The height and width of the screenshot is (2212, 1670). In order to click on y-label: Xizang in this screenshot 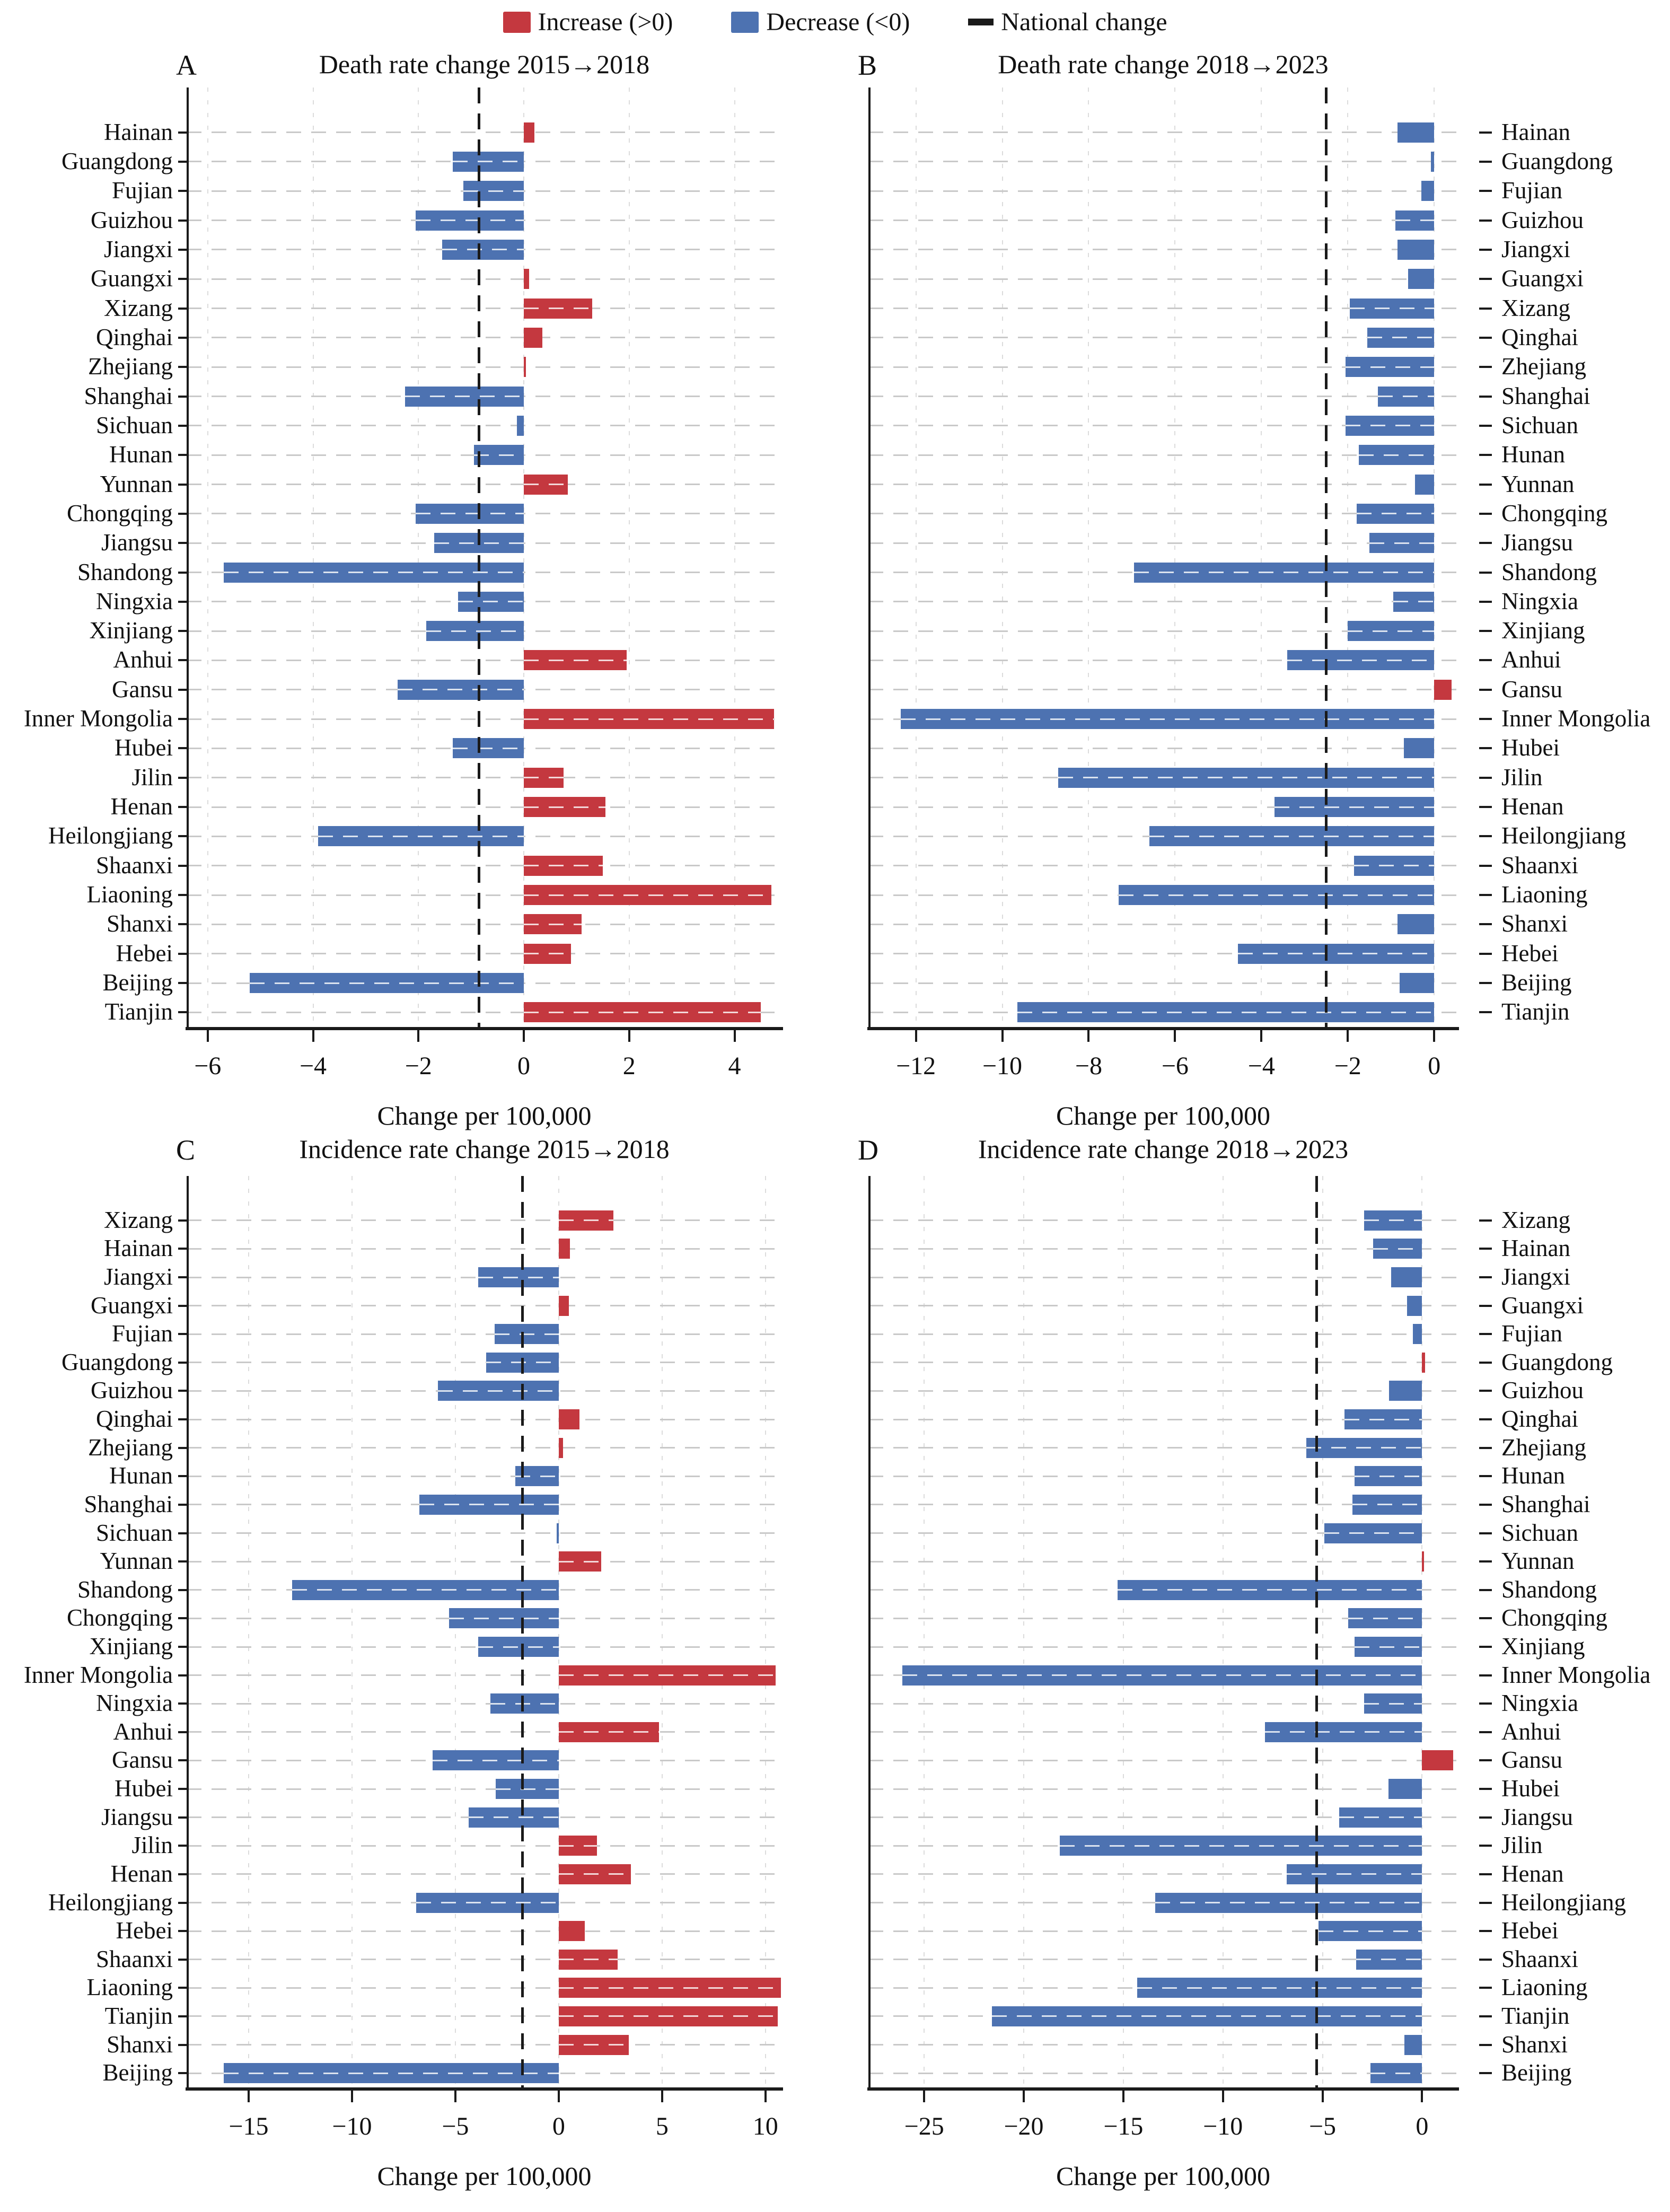, I will do `click(139, 308)`.